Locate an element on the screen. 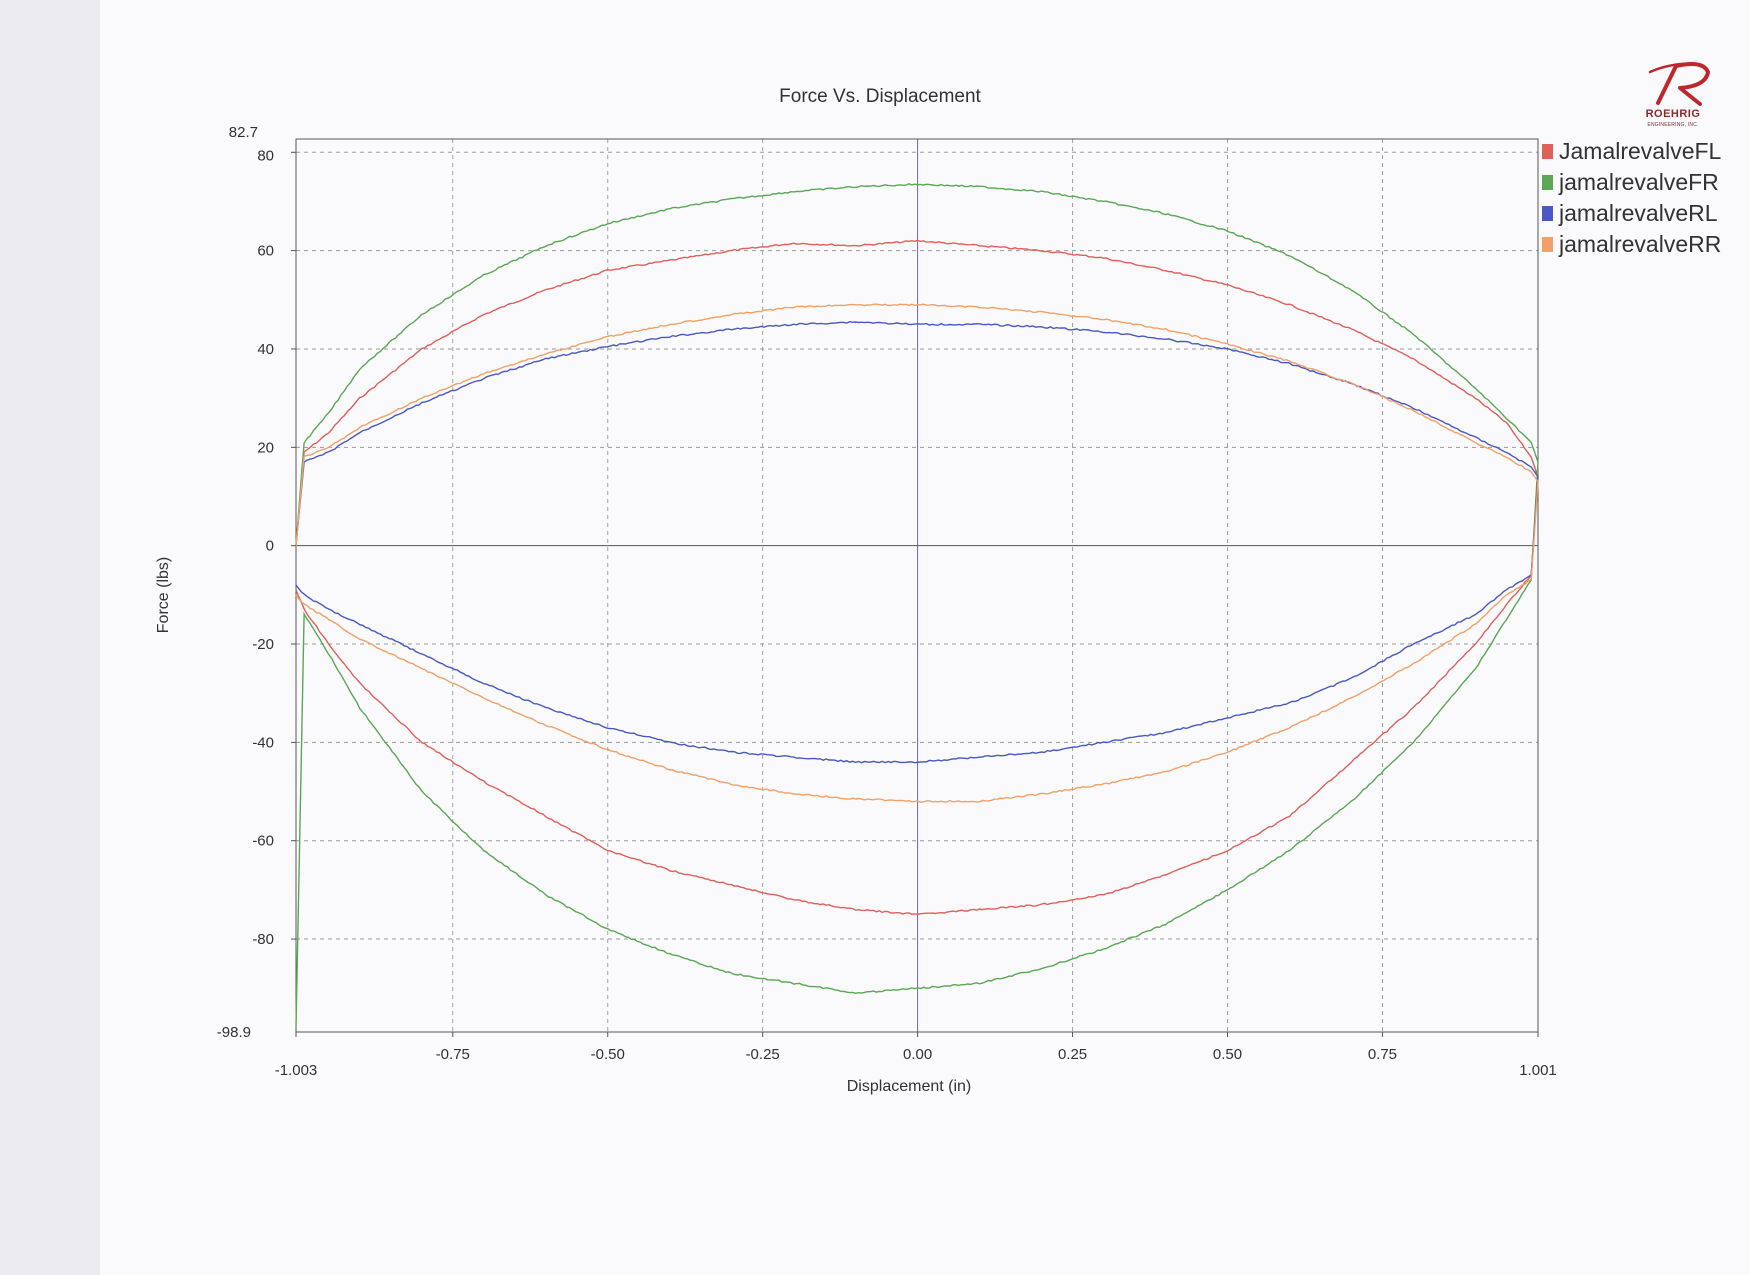 The image size is (1750, 1275). x-tick-label: 0.50 is located at coordinates (1227, 1054).